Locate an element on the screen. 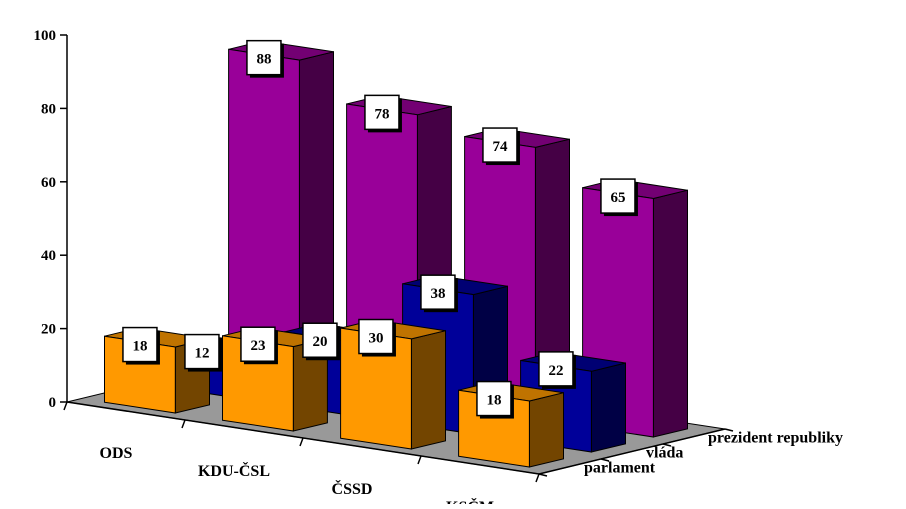  data-label: 23 is located at coordinates (259, 345).